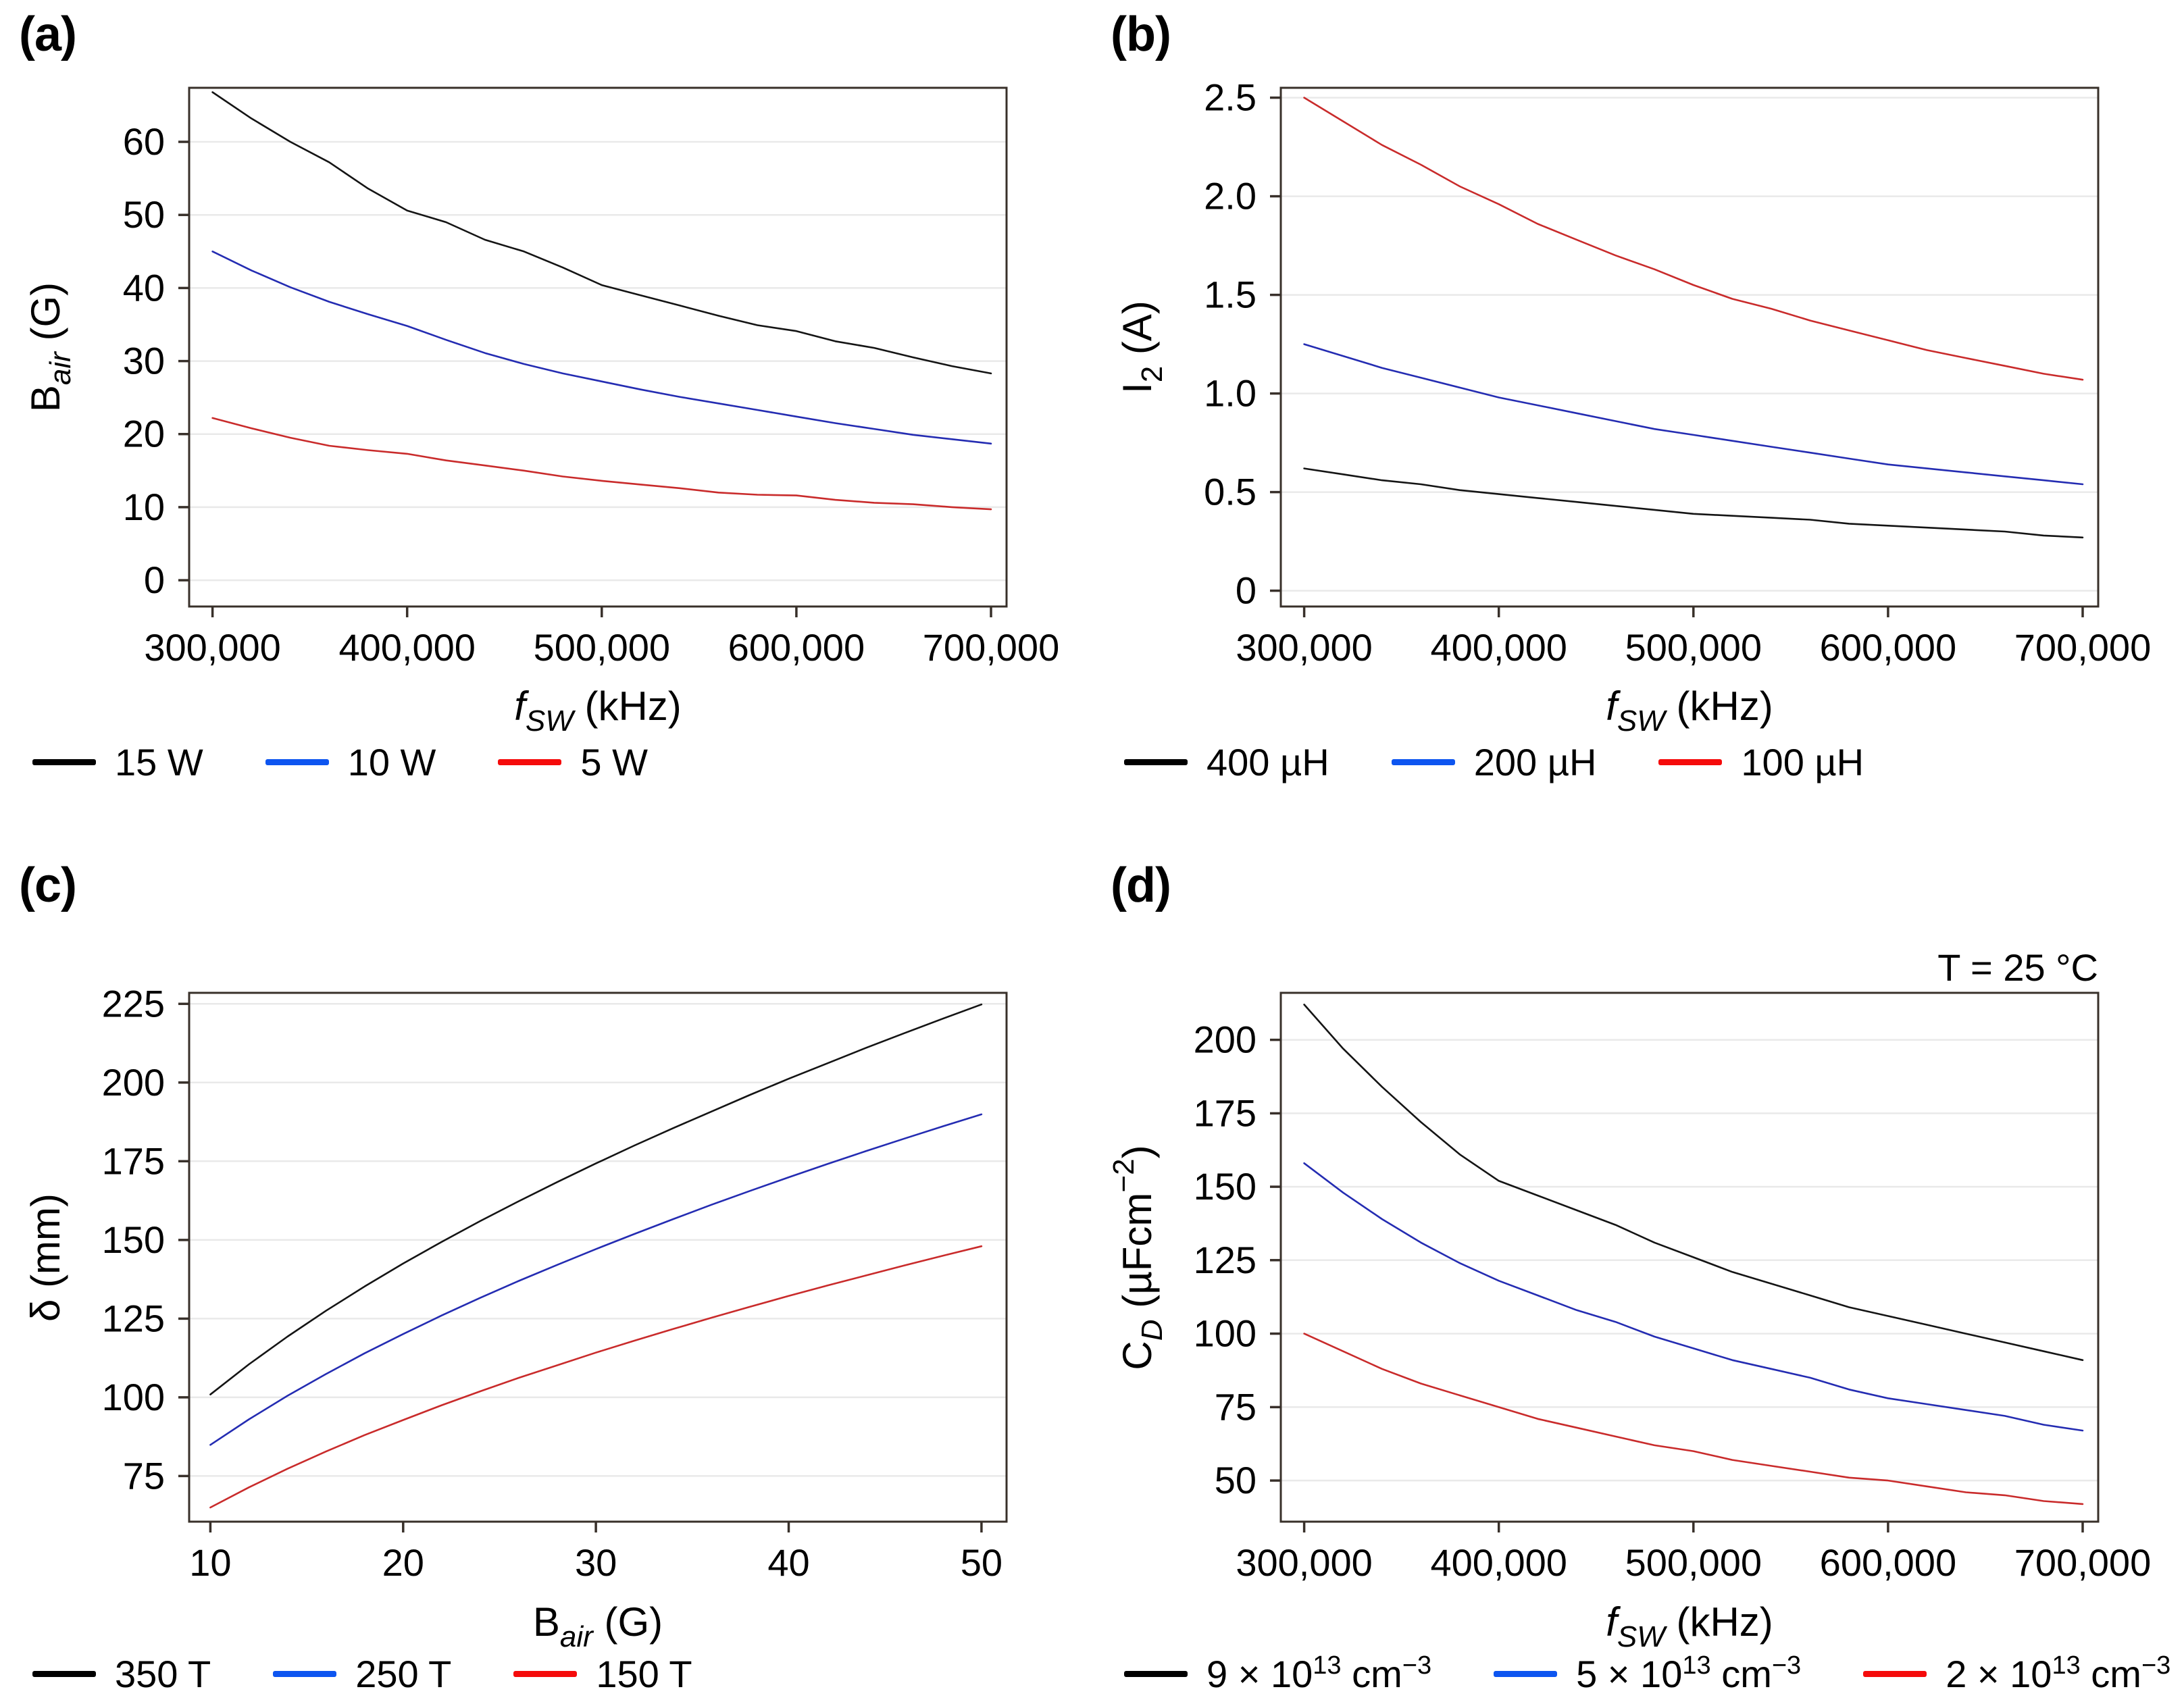  What do you see at coordinates (614, 762) in the screenshot?
I see `legend-text: 5 W` at bounding box center [614, 762].